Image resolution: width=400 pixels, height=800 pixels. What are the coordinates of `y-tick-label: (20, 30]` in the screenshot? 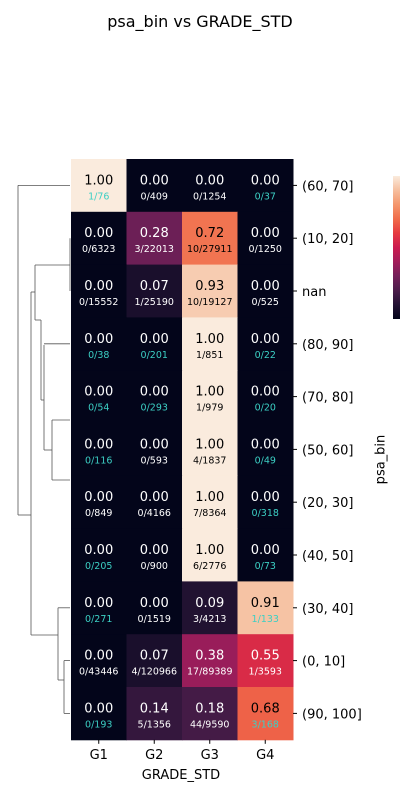 It's located at (328, 503).